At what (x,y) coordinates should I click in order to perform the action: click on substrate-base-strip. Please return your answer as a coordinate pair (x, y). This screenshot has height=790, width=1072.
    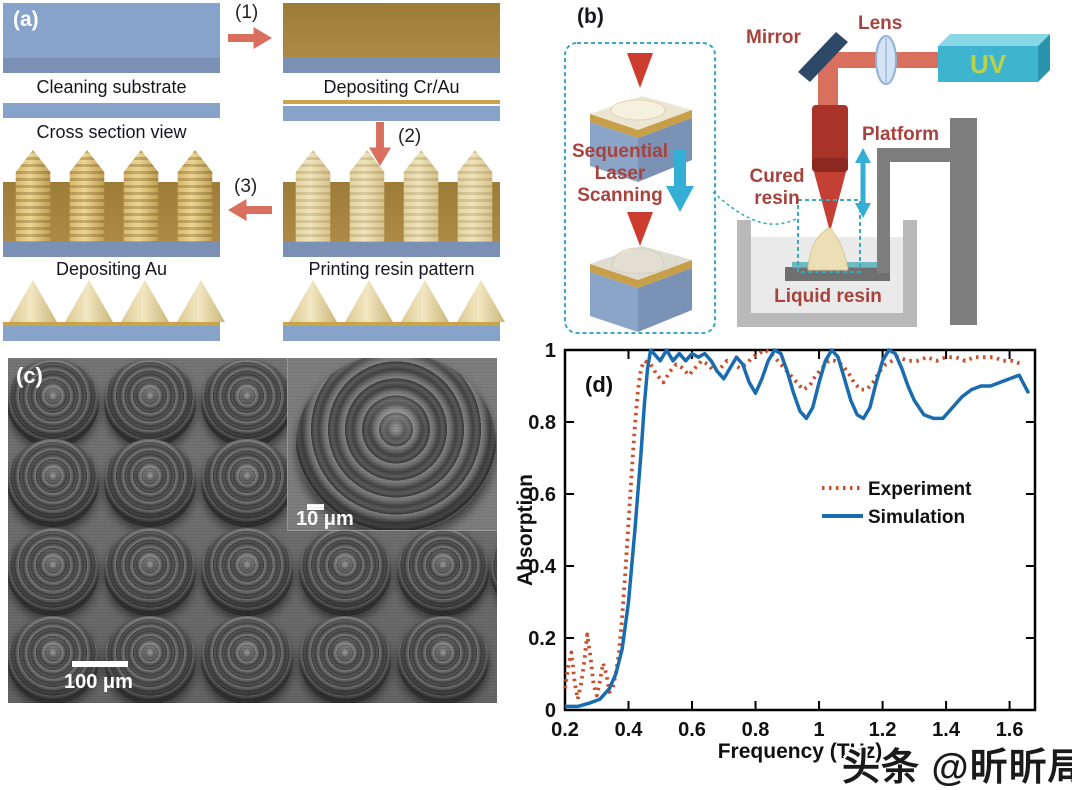
    Looking at the image, I should click on (111, 65).